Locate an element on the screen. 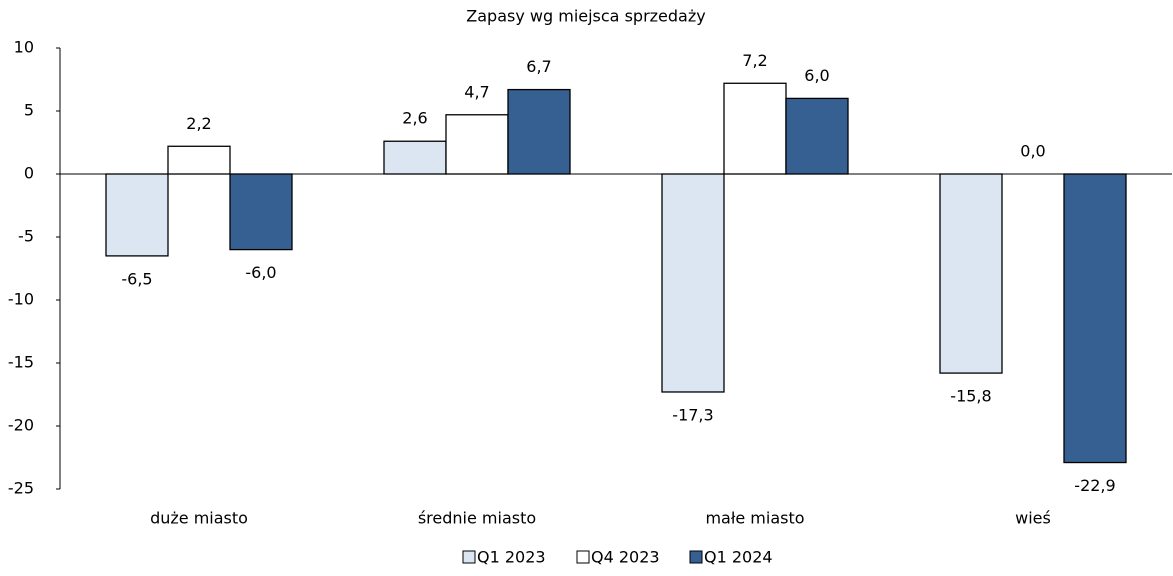 This screenshot has width=1173, height=576. data-label: 0,0 is located at coordinates (1032, 151).